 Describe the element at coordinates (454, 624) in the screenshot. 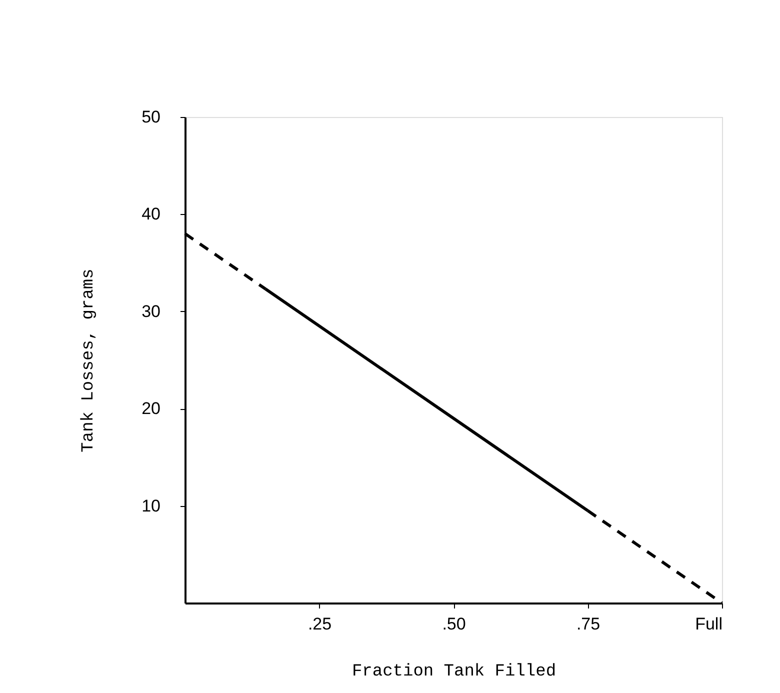

I see `x-tick-label: .50` at that location.